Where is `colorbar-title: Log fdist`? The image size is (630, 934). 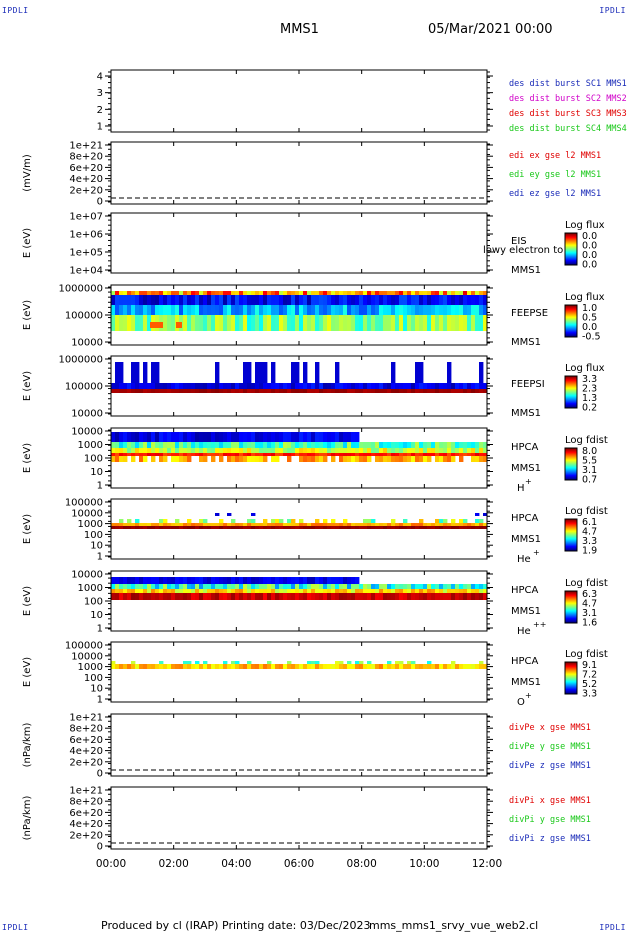 colorbar-title: Log fdist is located at coordinates (586, 511).